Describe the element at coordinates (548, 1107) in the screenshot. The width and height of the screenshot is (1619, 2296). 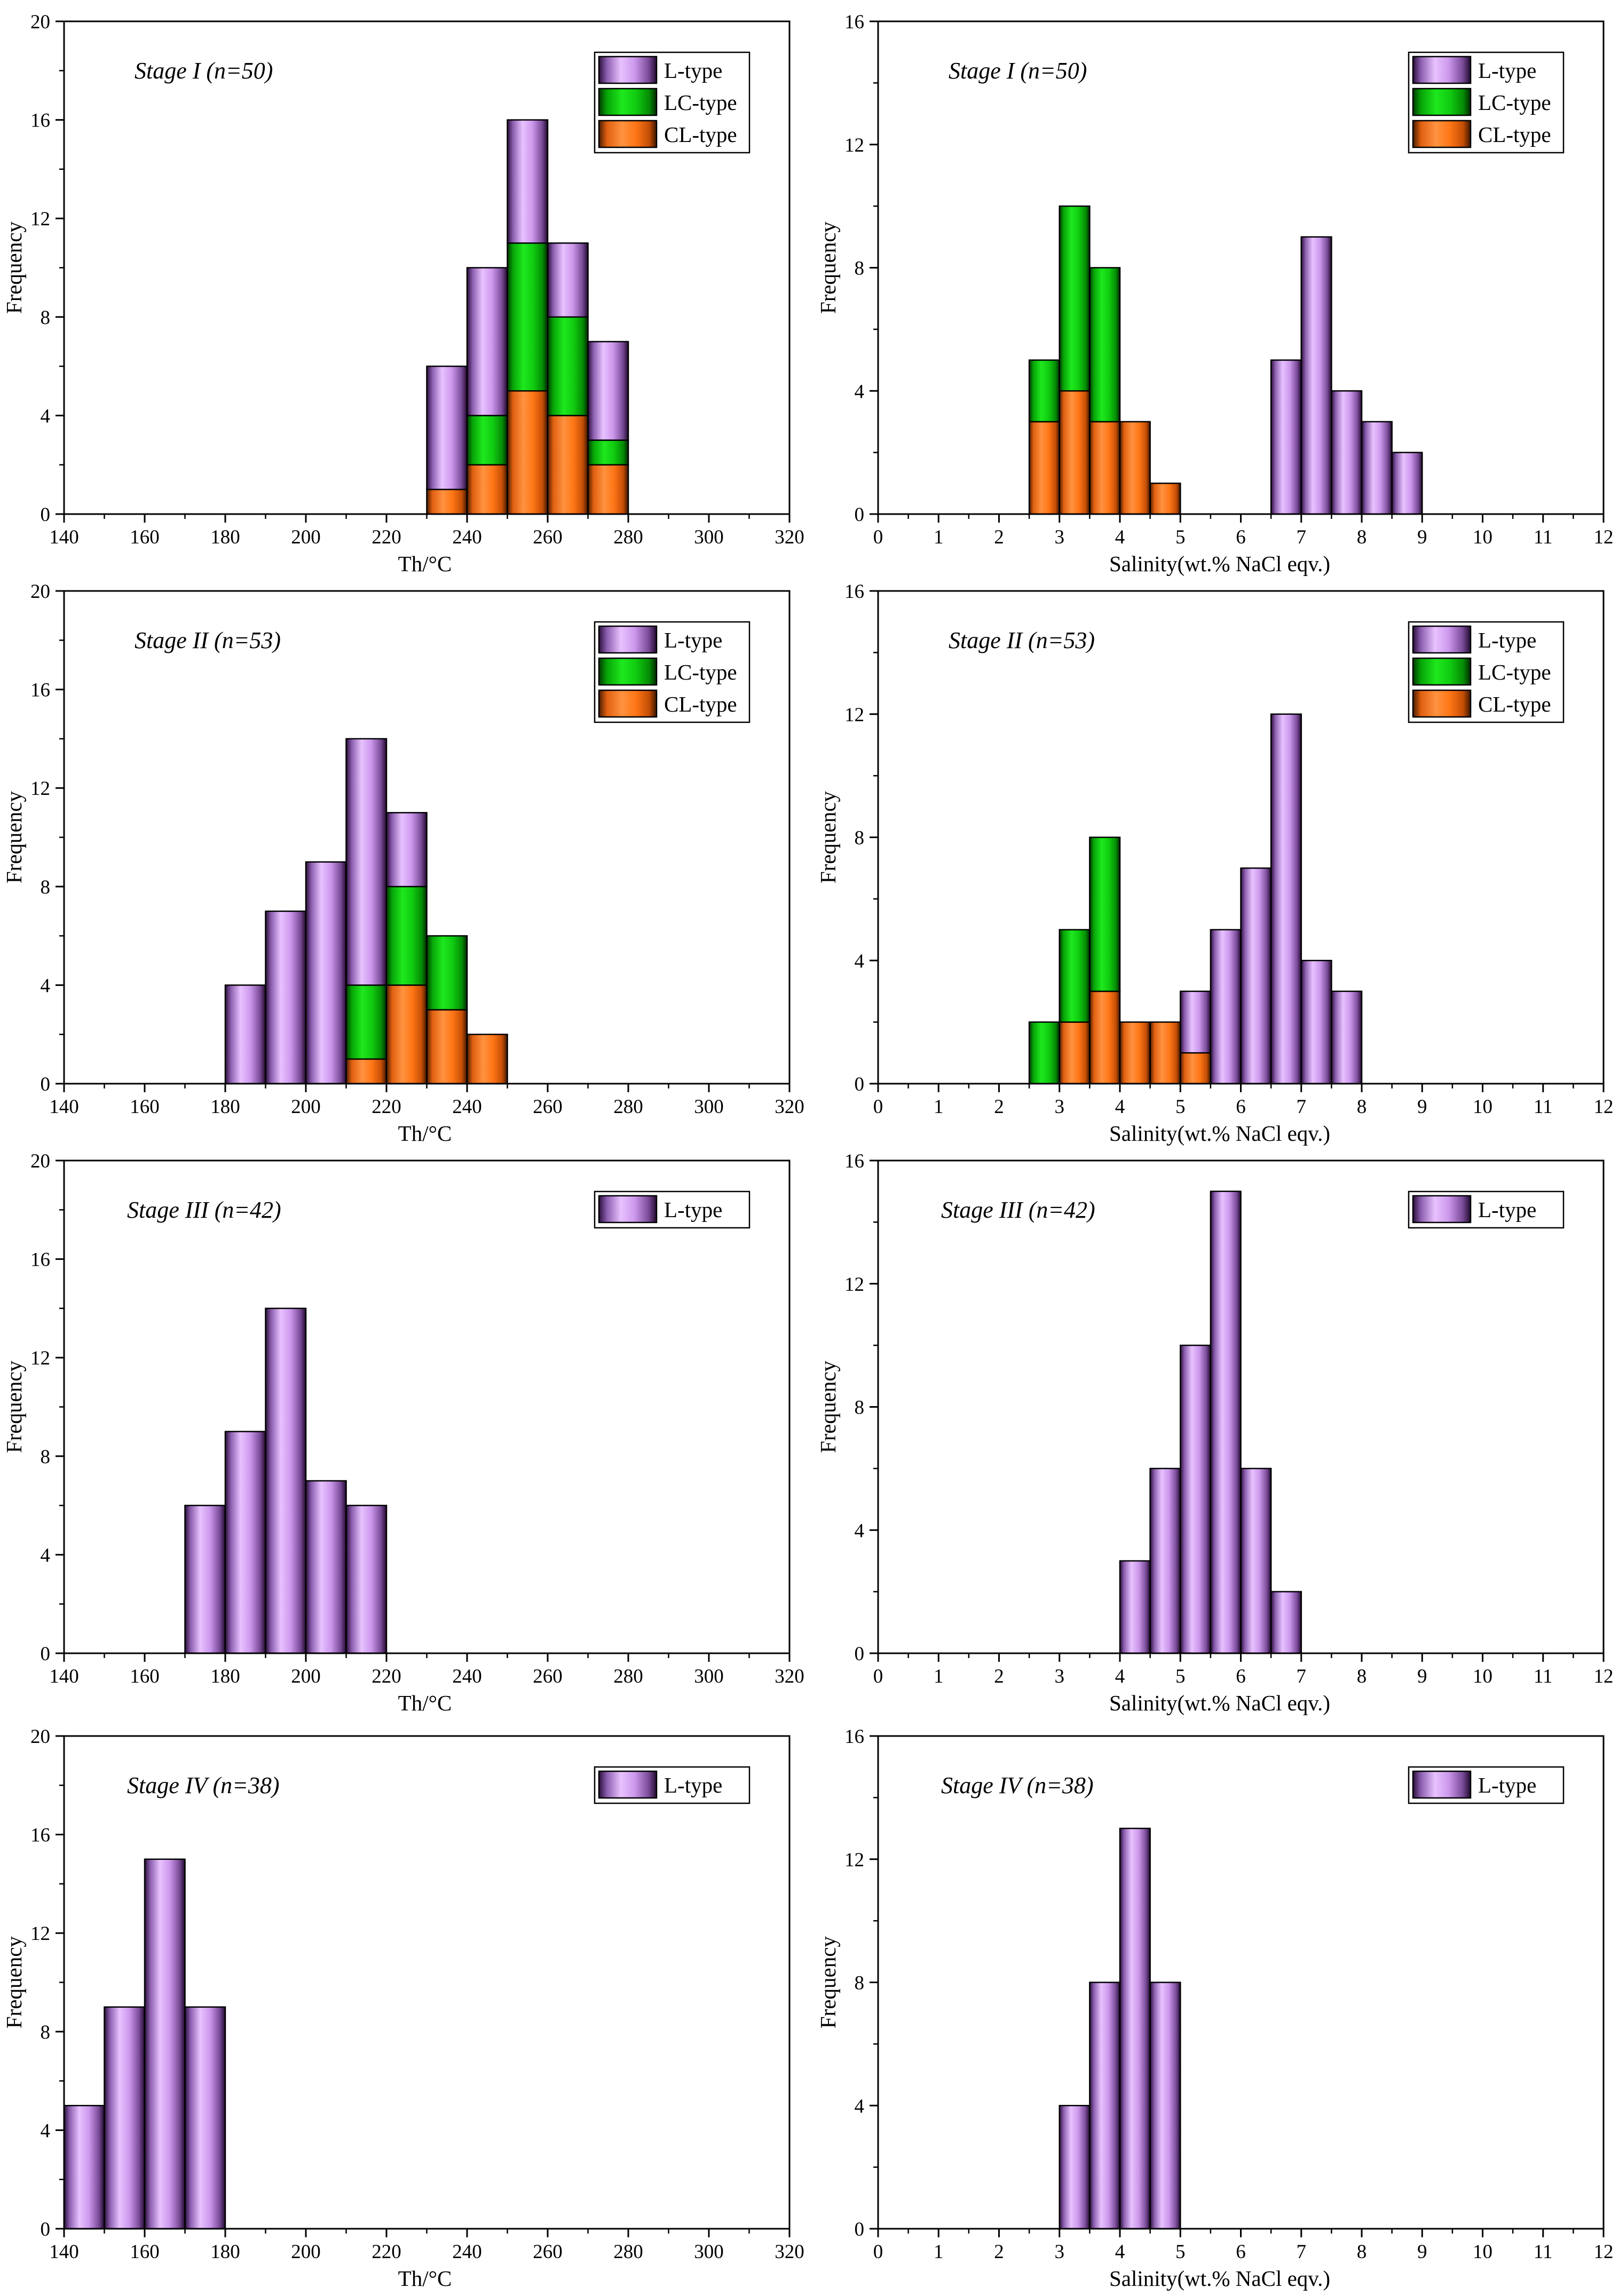
I see `x-tick-label: 260` at that location.